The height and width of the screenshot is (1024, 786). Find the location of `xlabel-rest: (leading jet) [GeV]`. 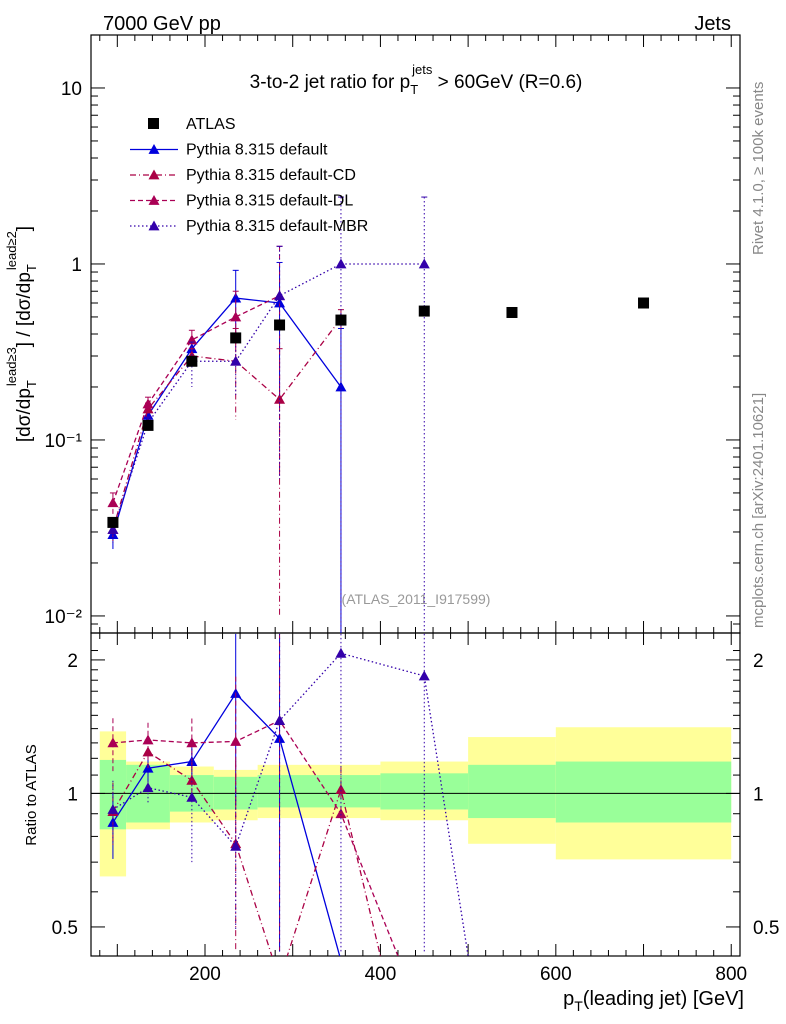

xlabel-rest: (leading jet) [GeV] is located at coordinates (663, 999).